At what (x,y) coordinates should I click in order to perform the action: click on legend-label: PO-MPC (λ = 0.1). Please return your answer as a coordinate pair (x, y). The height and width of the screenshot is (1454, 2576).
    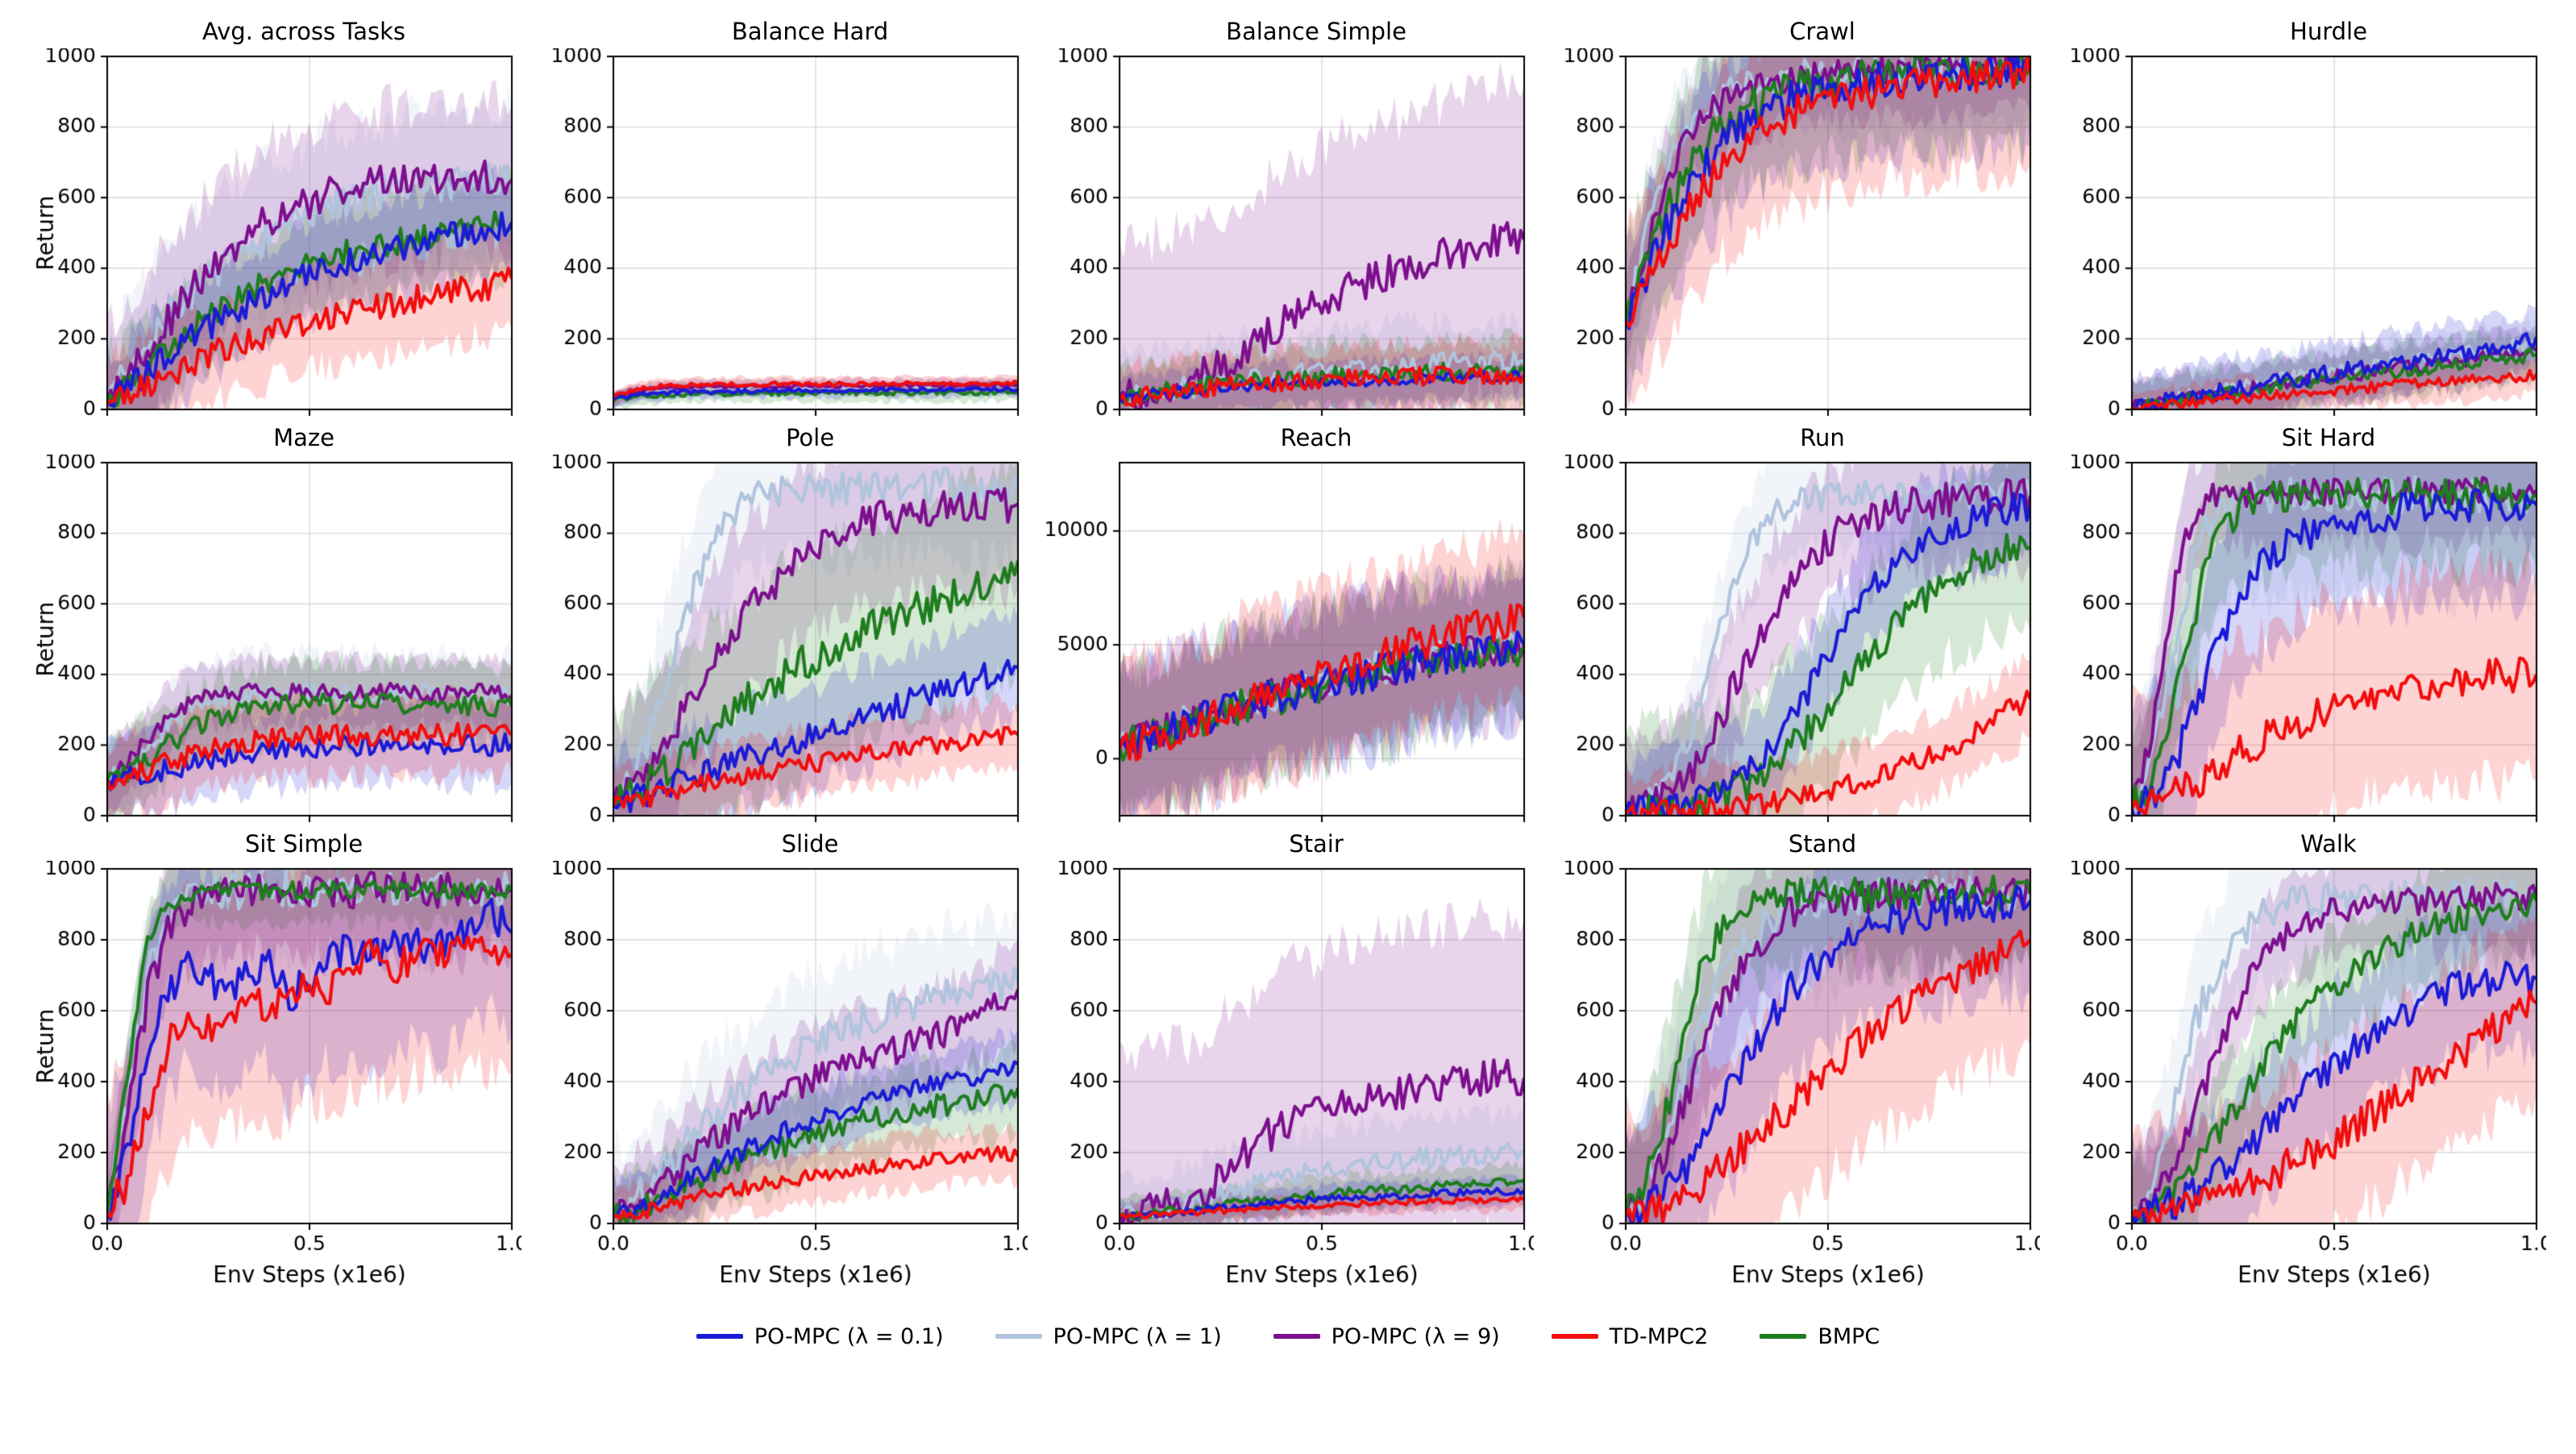
    Looking at the image, I should click on (849, 1336).